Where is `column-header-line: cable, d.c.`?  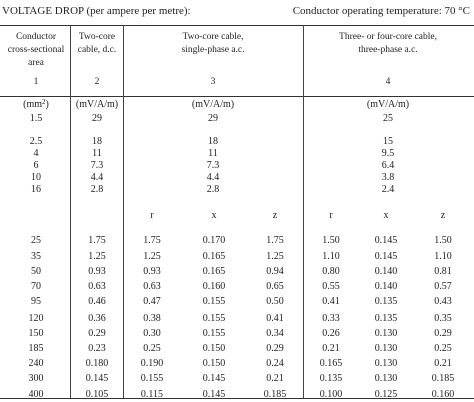 column-header-line: cable, d.c. is located at coordinates (97, 50).